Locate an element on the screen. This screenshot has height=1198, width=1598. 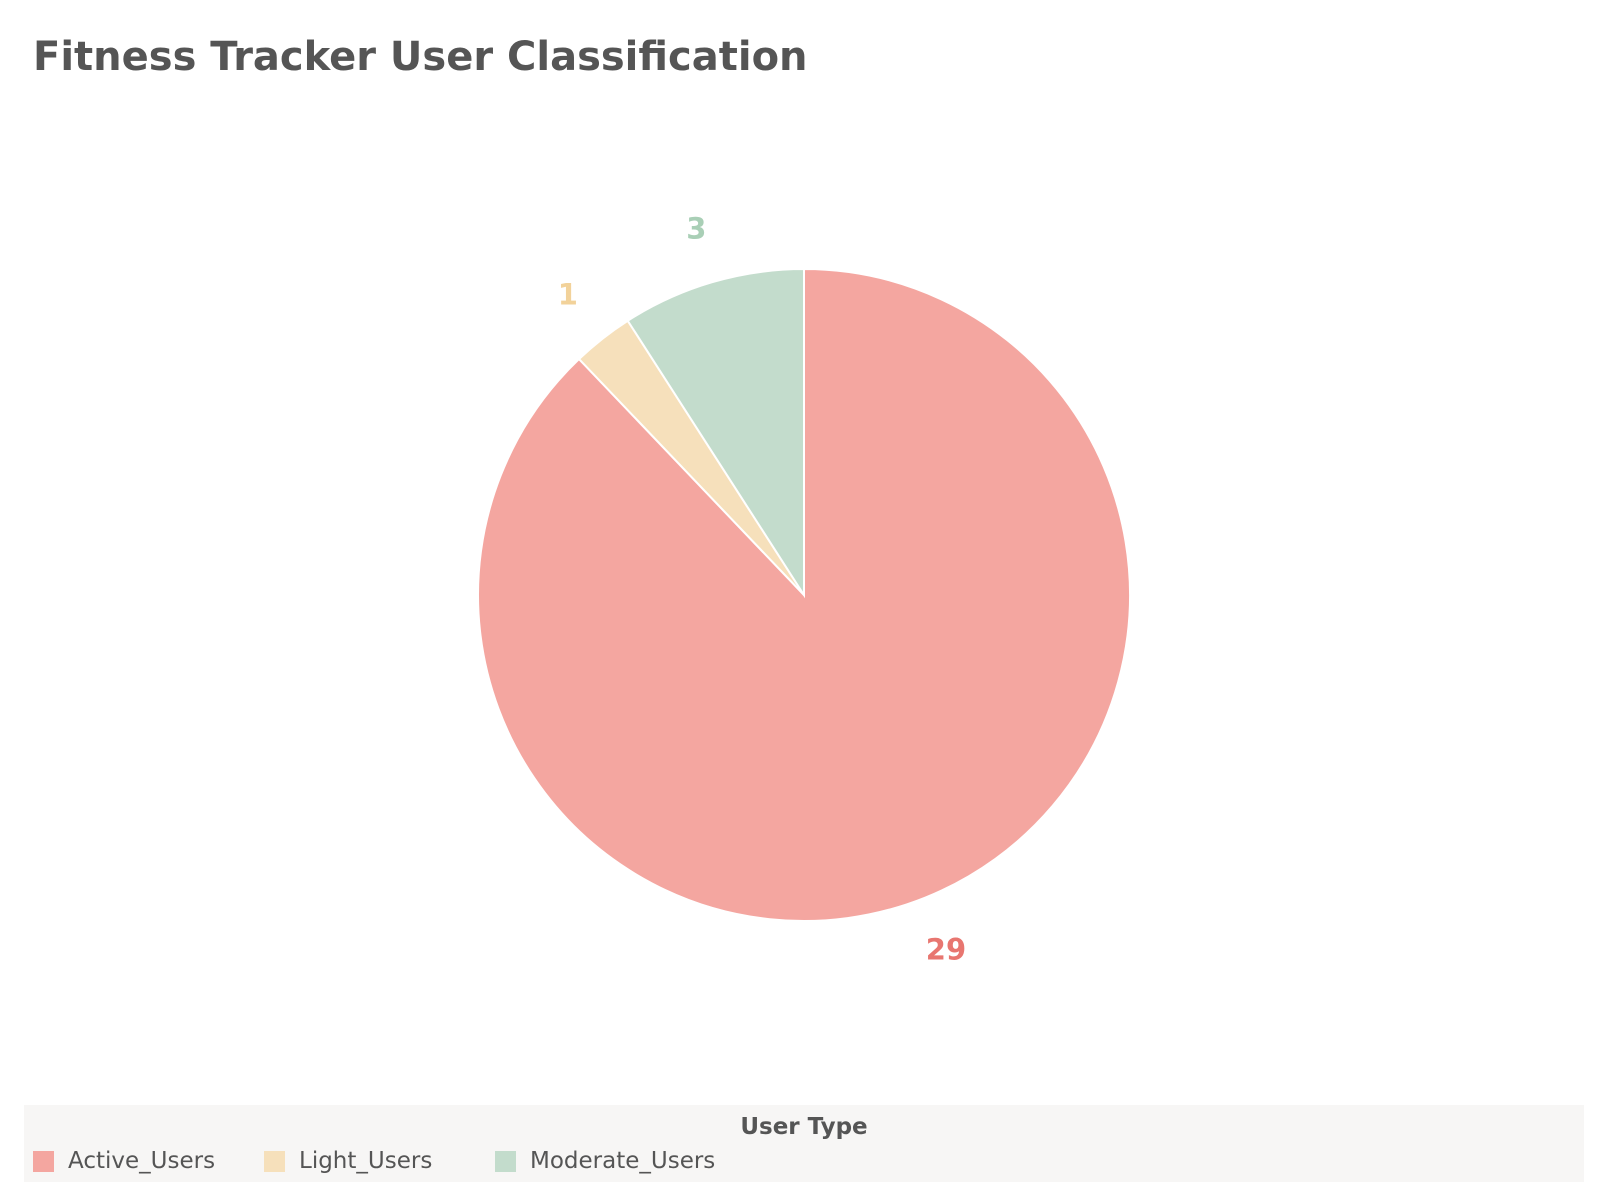
legend-item-moderate-users: Moderate_Users is located at coordinates (605, 1161).